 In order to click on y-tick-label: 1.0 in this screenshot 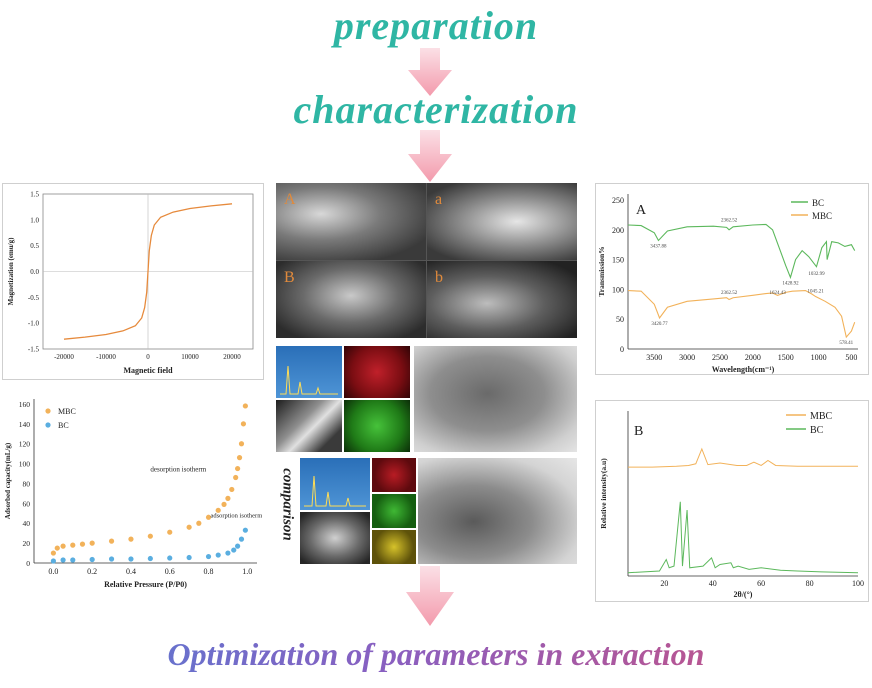, I will do `click(34, 220)`.